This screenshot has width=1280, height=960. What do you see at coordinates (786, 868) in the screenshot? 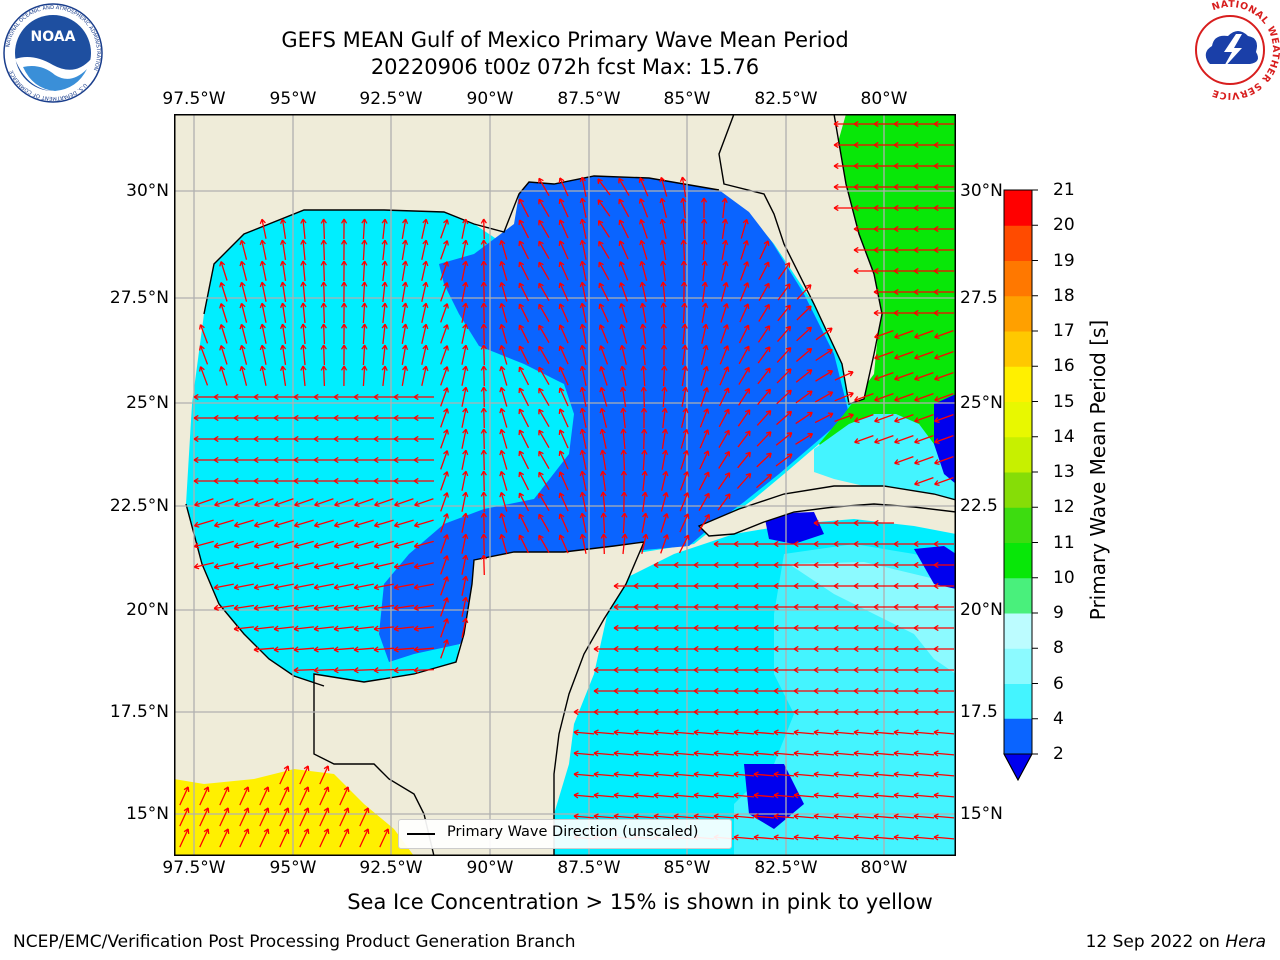
I see `lon-tick-bottom: 82.5°W` at bounding box center [786, 868].